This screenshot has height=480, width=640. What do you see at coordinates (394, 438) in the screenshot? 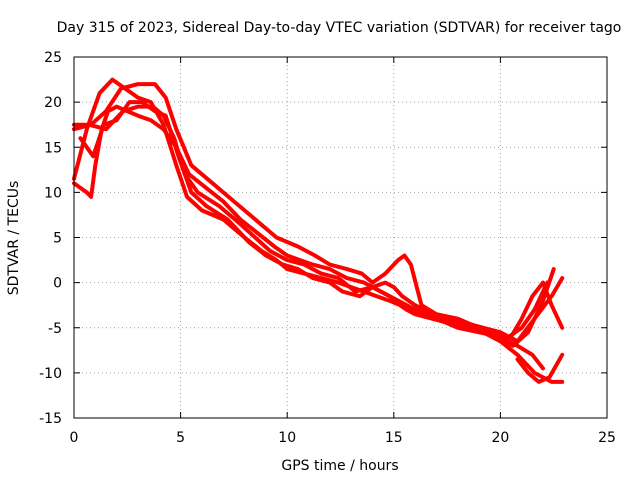
I see `x-tick-label: 15` at bounding box center [394, 438].